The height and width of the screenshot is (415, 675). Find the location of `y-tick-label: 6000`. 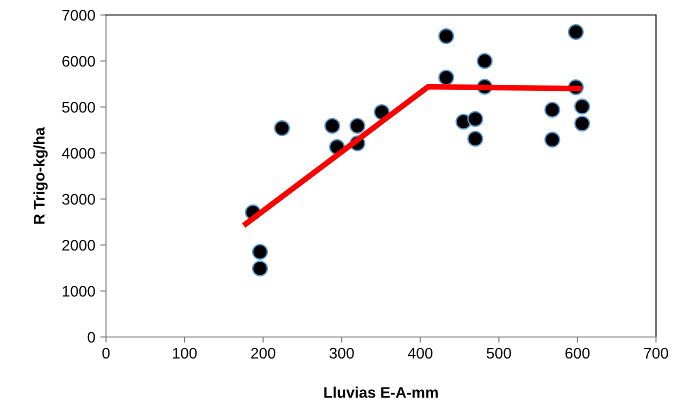

y-tick-label: 6000 is located at coordinates (78, 61).